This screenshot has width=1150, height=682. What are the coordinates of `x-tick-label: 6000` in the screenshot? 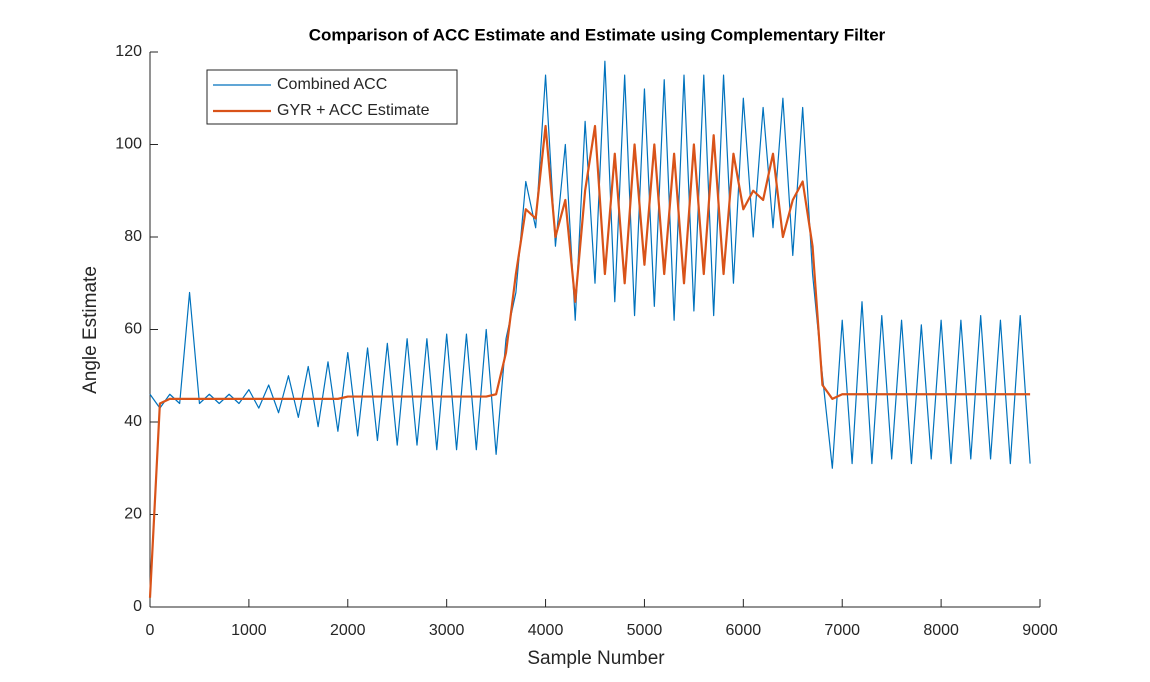 It's located at (744, 630).